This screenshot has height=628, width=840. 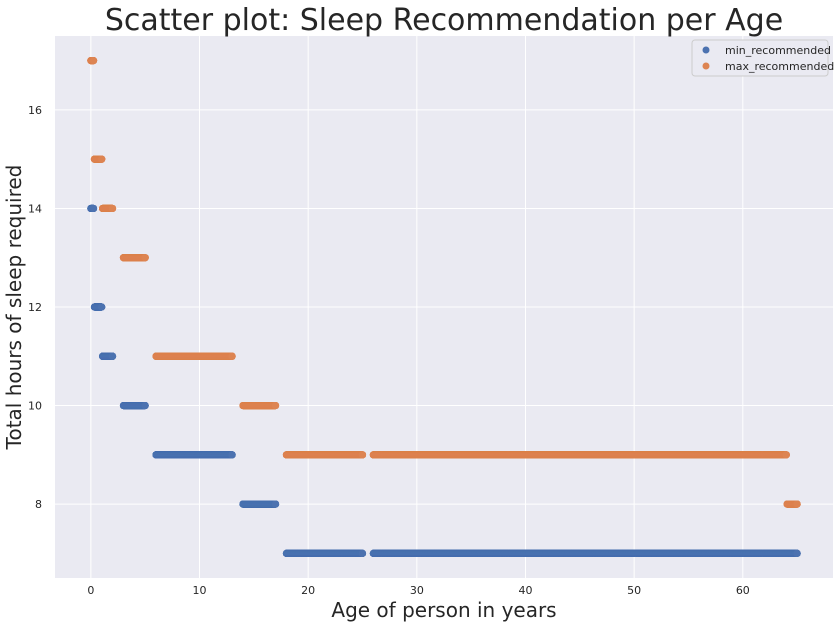 What do you see at coordinates (743, 590) in the screenshot?
I see `x-tick-label: 60` at bounding box center [743, 590].